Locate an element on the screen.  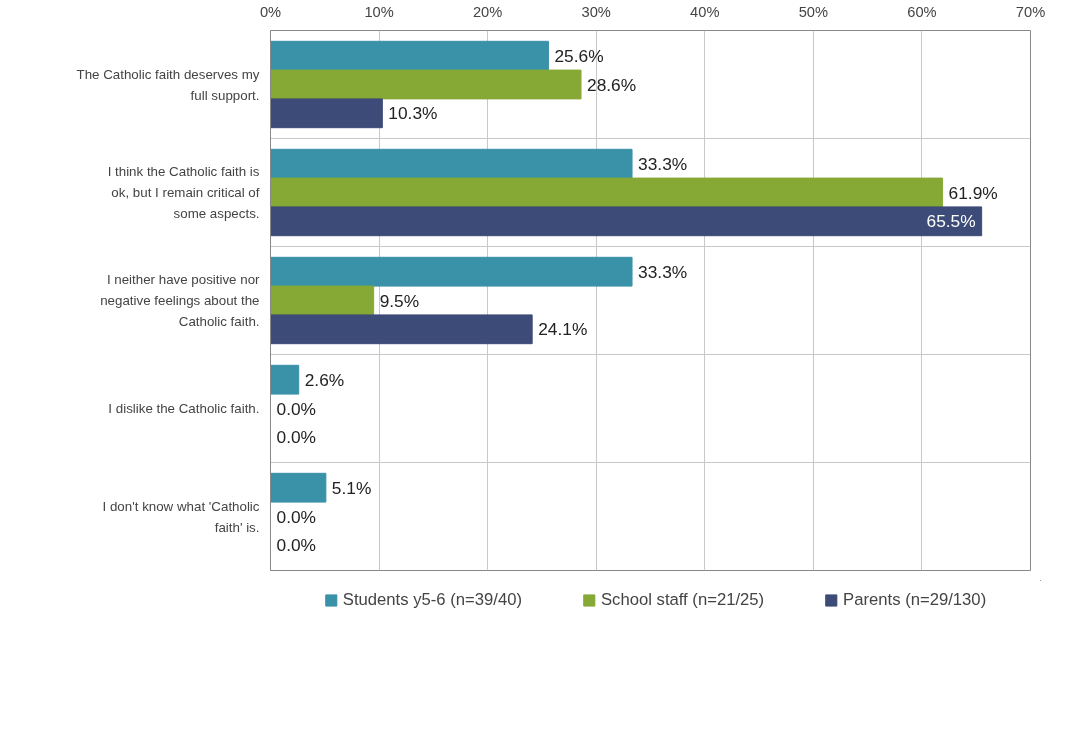
x-tick-label: 20% is located at coordinates (487, 11).